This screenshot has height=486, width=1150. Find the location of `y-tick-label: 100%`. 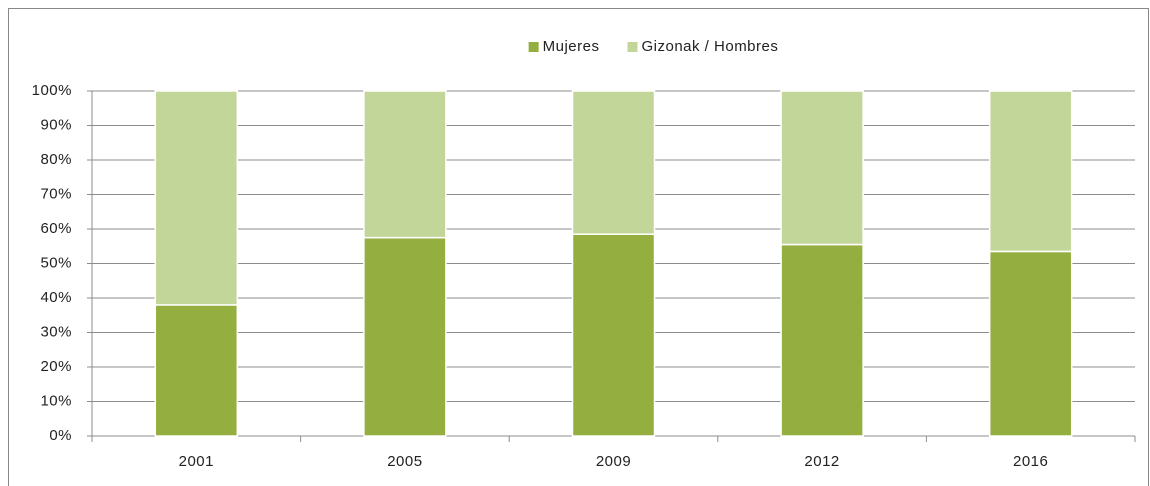

y-tick-label: 100% is located at coordinates (52, 90).